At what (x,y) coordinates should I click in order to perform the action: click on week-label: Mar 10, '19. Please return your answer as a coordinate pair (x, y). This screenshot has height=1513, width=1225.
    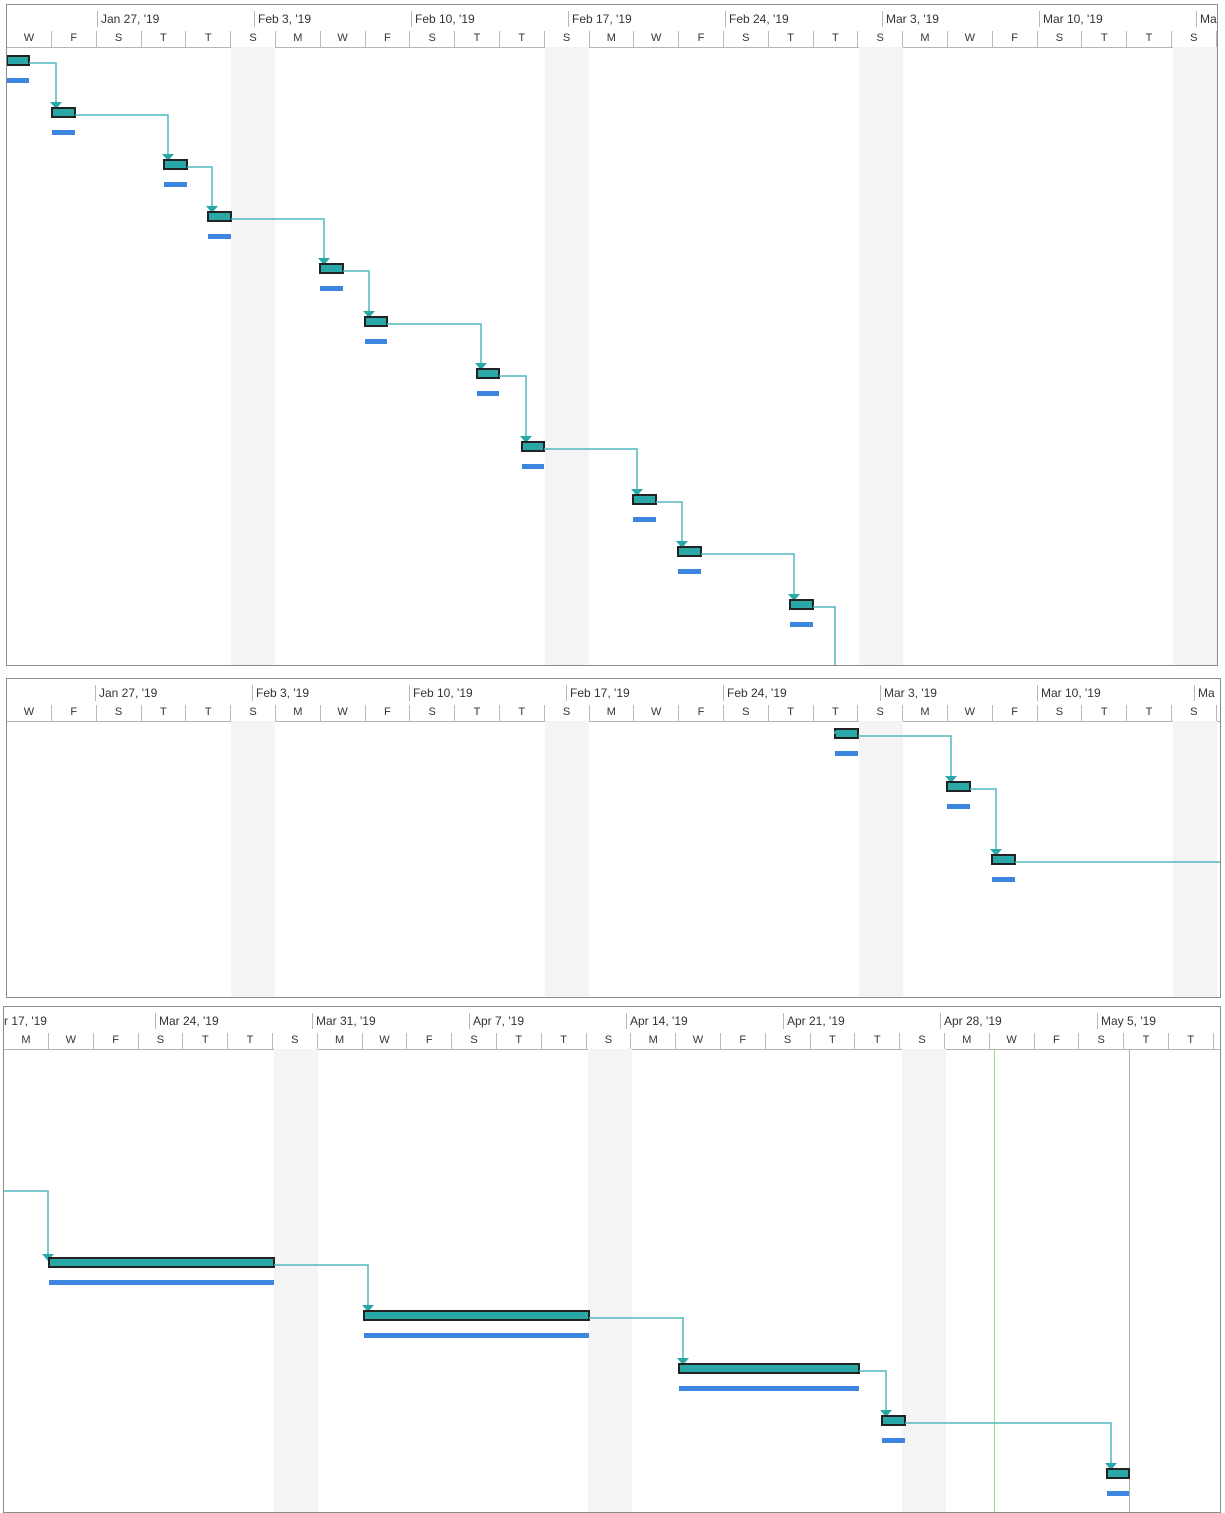
    Looking at the image, I should click on (1069, 693).